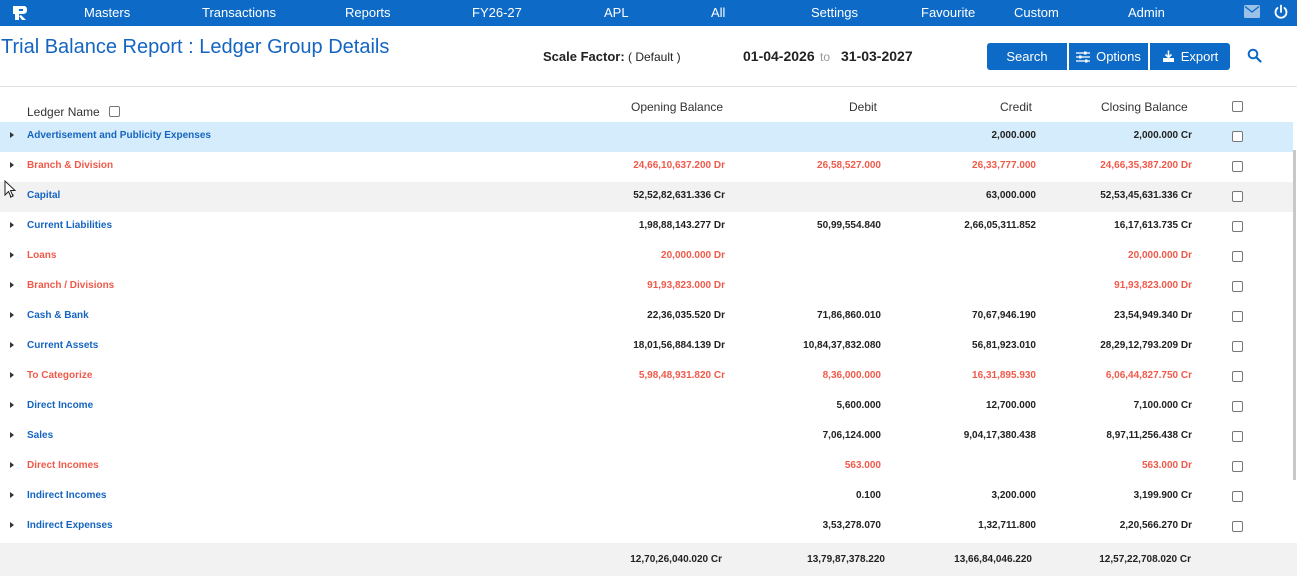  I want to click on opening-balance-cell: 18,01,56,884.139 Dr, so click(679, 345).